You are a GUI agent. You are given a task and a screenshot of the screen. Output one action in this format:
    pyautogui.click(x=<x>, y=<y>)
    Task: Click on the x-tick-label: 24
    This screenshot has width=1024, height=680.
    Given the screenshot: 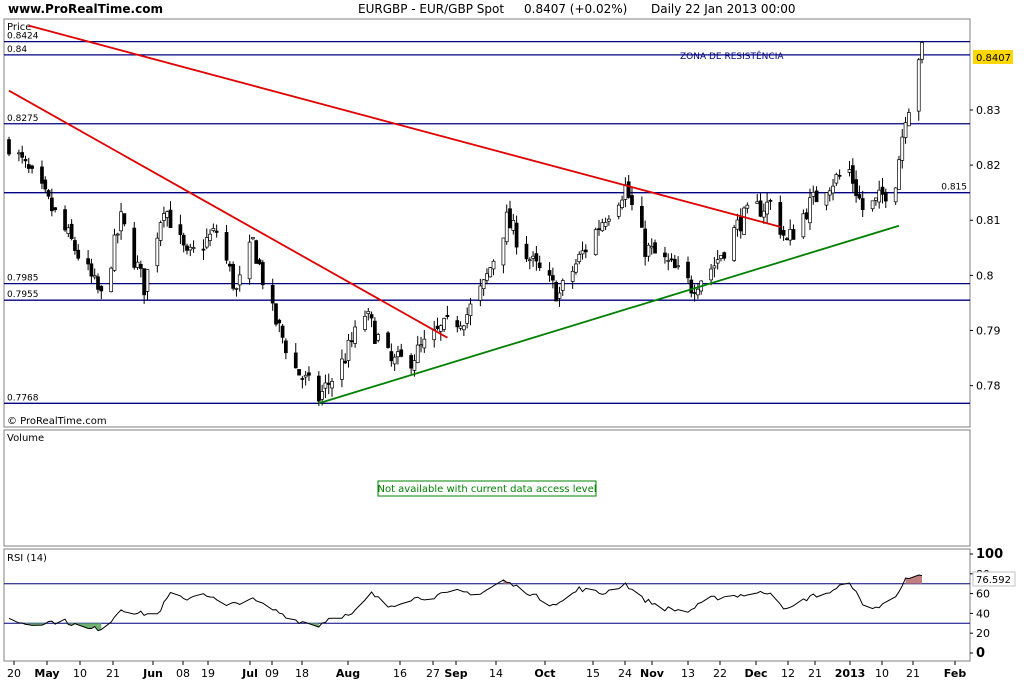 What is the action you would take?
    pyautogui.click(x=625, y=673)
    